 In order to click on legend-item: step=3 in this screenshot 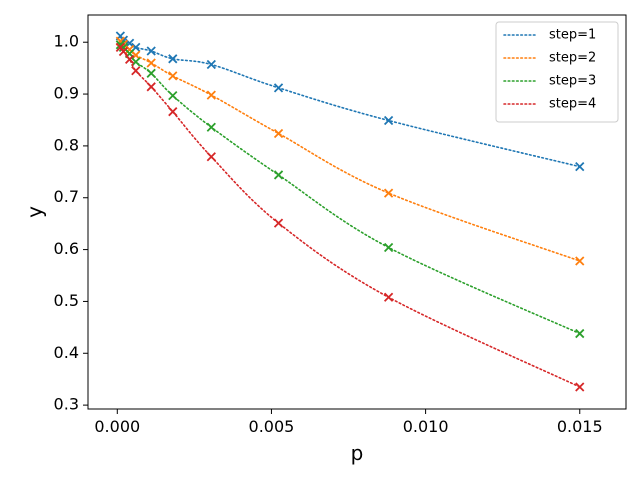, I will do `click(549, 81)`.